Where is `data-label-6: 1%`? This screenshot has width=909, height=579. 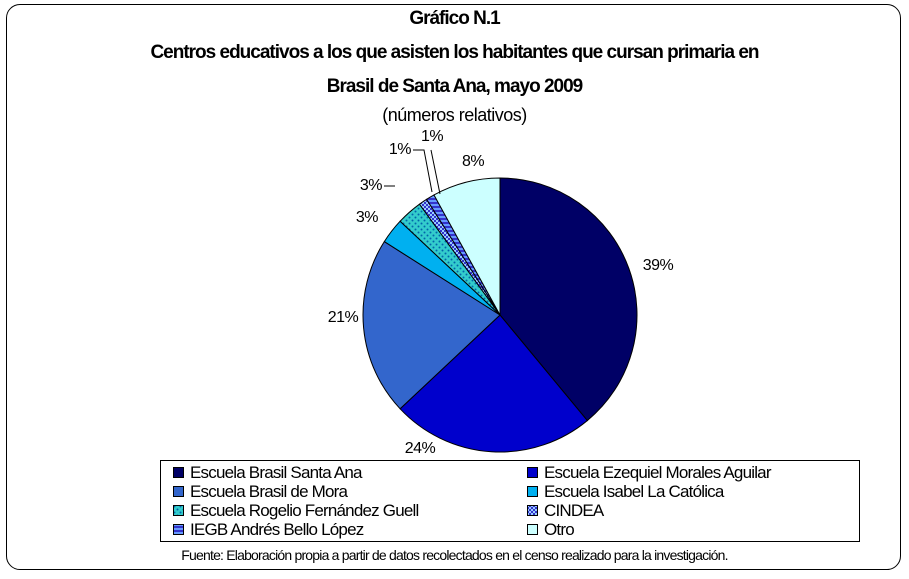
data-label-6: 1% is located at coordinates (400, 149).